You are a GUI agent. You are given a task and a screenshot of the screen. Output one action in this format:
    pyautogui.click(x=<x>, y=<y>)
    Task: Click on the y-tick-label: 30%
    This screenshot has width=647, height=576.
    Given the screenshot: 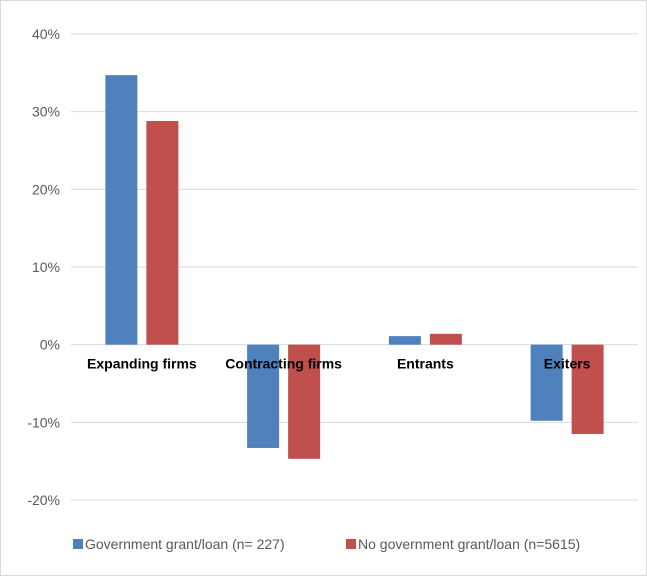 What is the action you would take?
    pyautogui.click(x=46, y=112)
    